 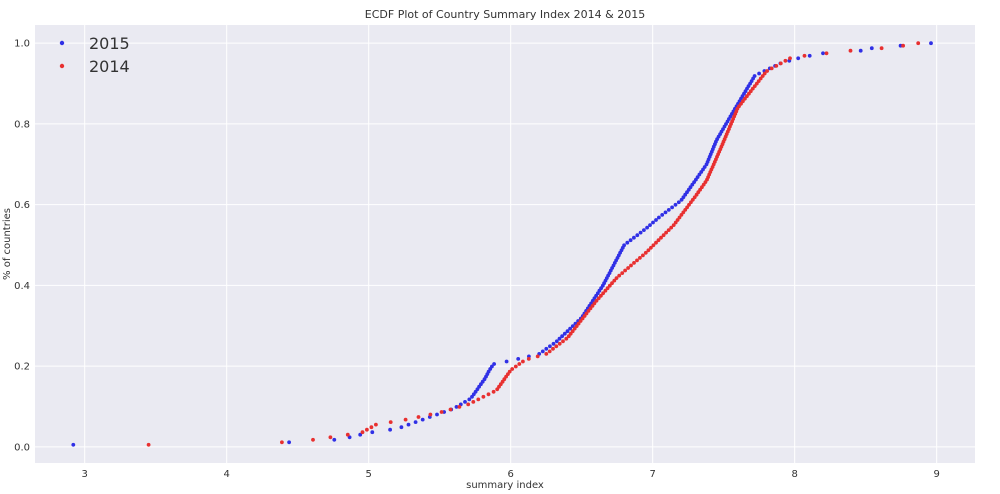 What do you see at coordinates (652, 474) in the screenshot?
I see `x-tick-label: 7` at bounding box center [652, 474].